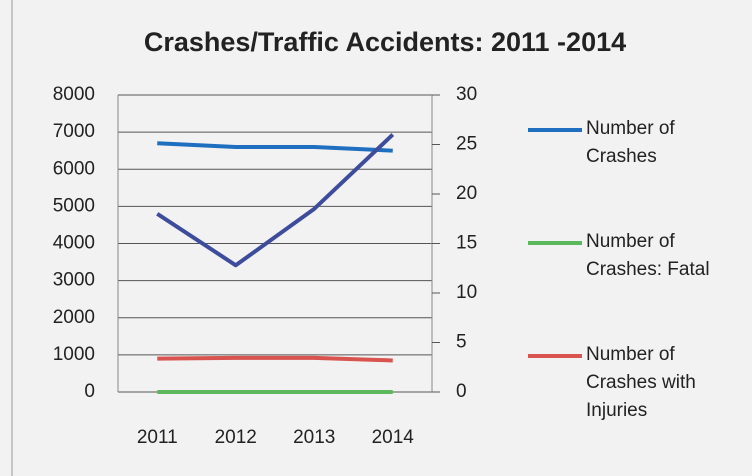 This screenshot has width=752, height=476. I want to click on y2-tick-label: 20, so click(466, 193).